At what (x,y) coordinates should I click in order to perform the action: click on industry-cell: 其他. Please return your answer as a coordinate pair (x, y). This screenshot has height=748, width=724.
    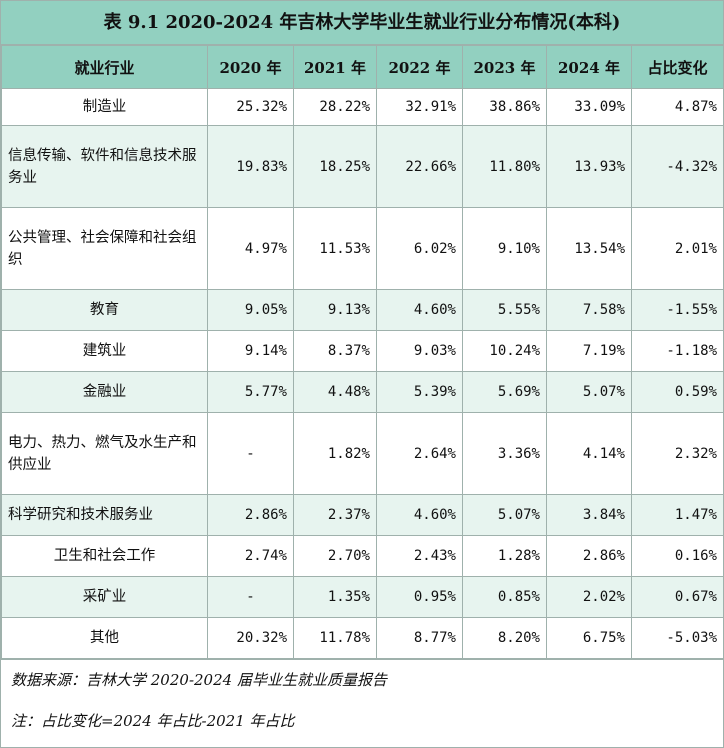
    Looking at the image, I should click on (104, 638).